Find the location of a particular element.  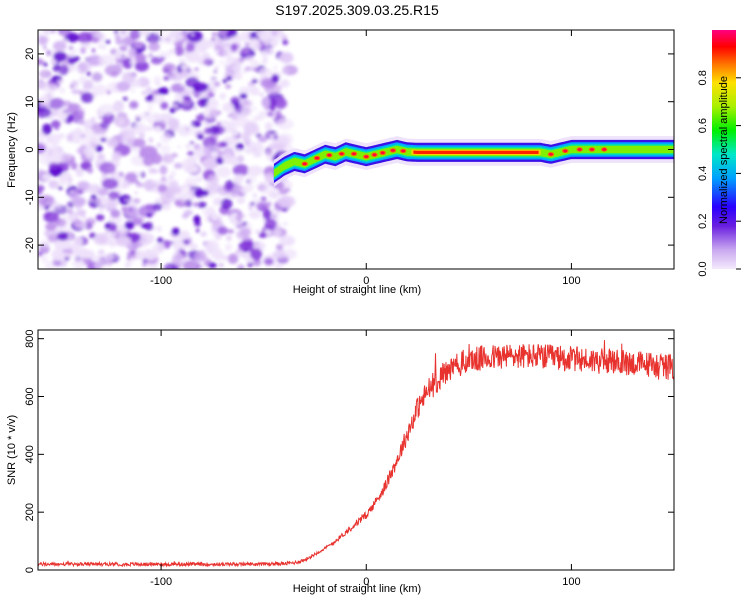

spectrogram-x-label: Height of straight line (km) is located at coordinates (357, 290).